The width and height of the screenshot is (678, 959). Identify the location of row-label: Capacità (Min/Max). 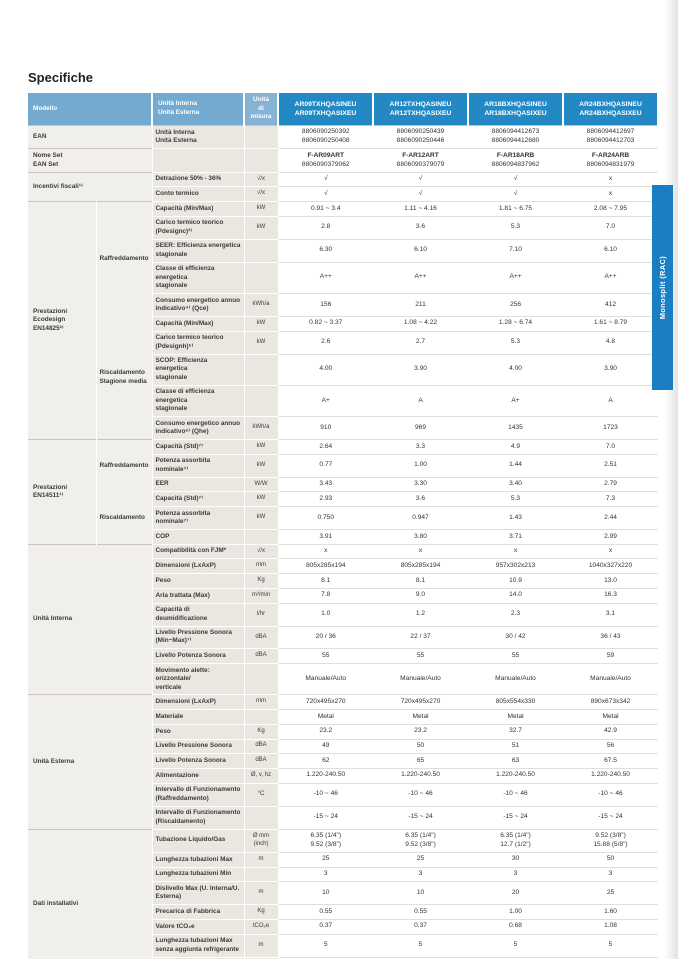
(198, 209).